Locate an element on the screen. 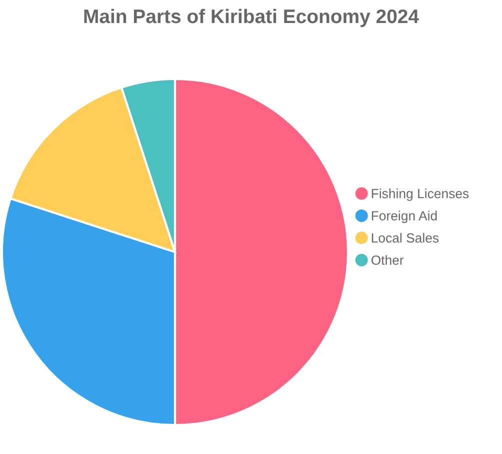 Image resolution: width=502 pixels, height=454 pixels. legend-label: Other is located at coordinates (387, 260).